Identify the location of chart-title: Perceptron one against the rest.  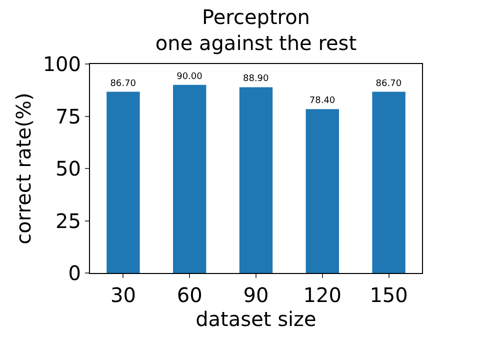
(256, 30).